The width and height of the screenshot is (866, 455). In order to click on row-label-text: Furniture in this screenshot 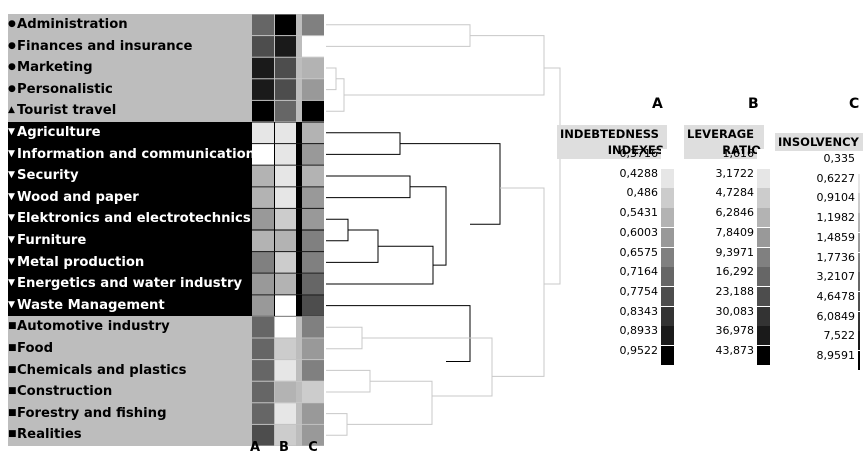, I will do `click(52, 240)`.